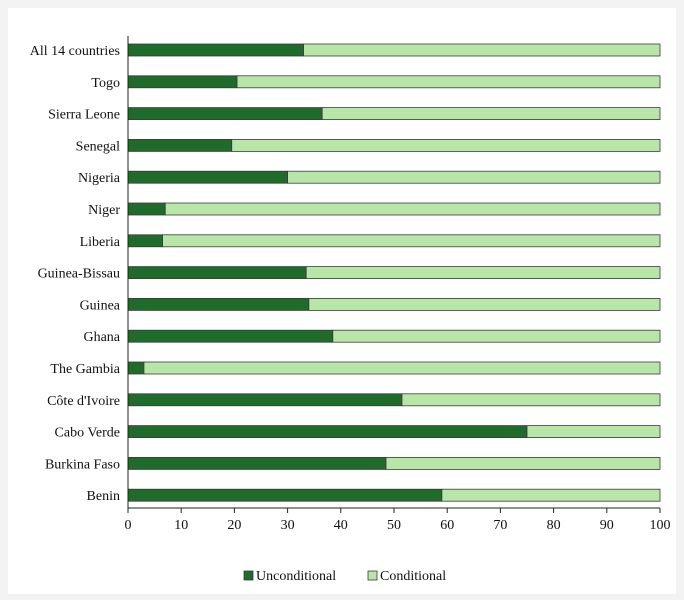 The width and height of the screenshot is (684, 600). What do you see at coordinates (101, 337) in the screenshot?
I see `category-label: Ghana` at bounding box center [101, 337].